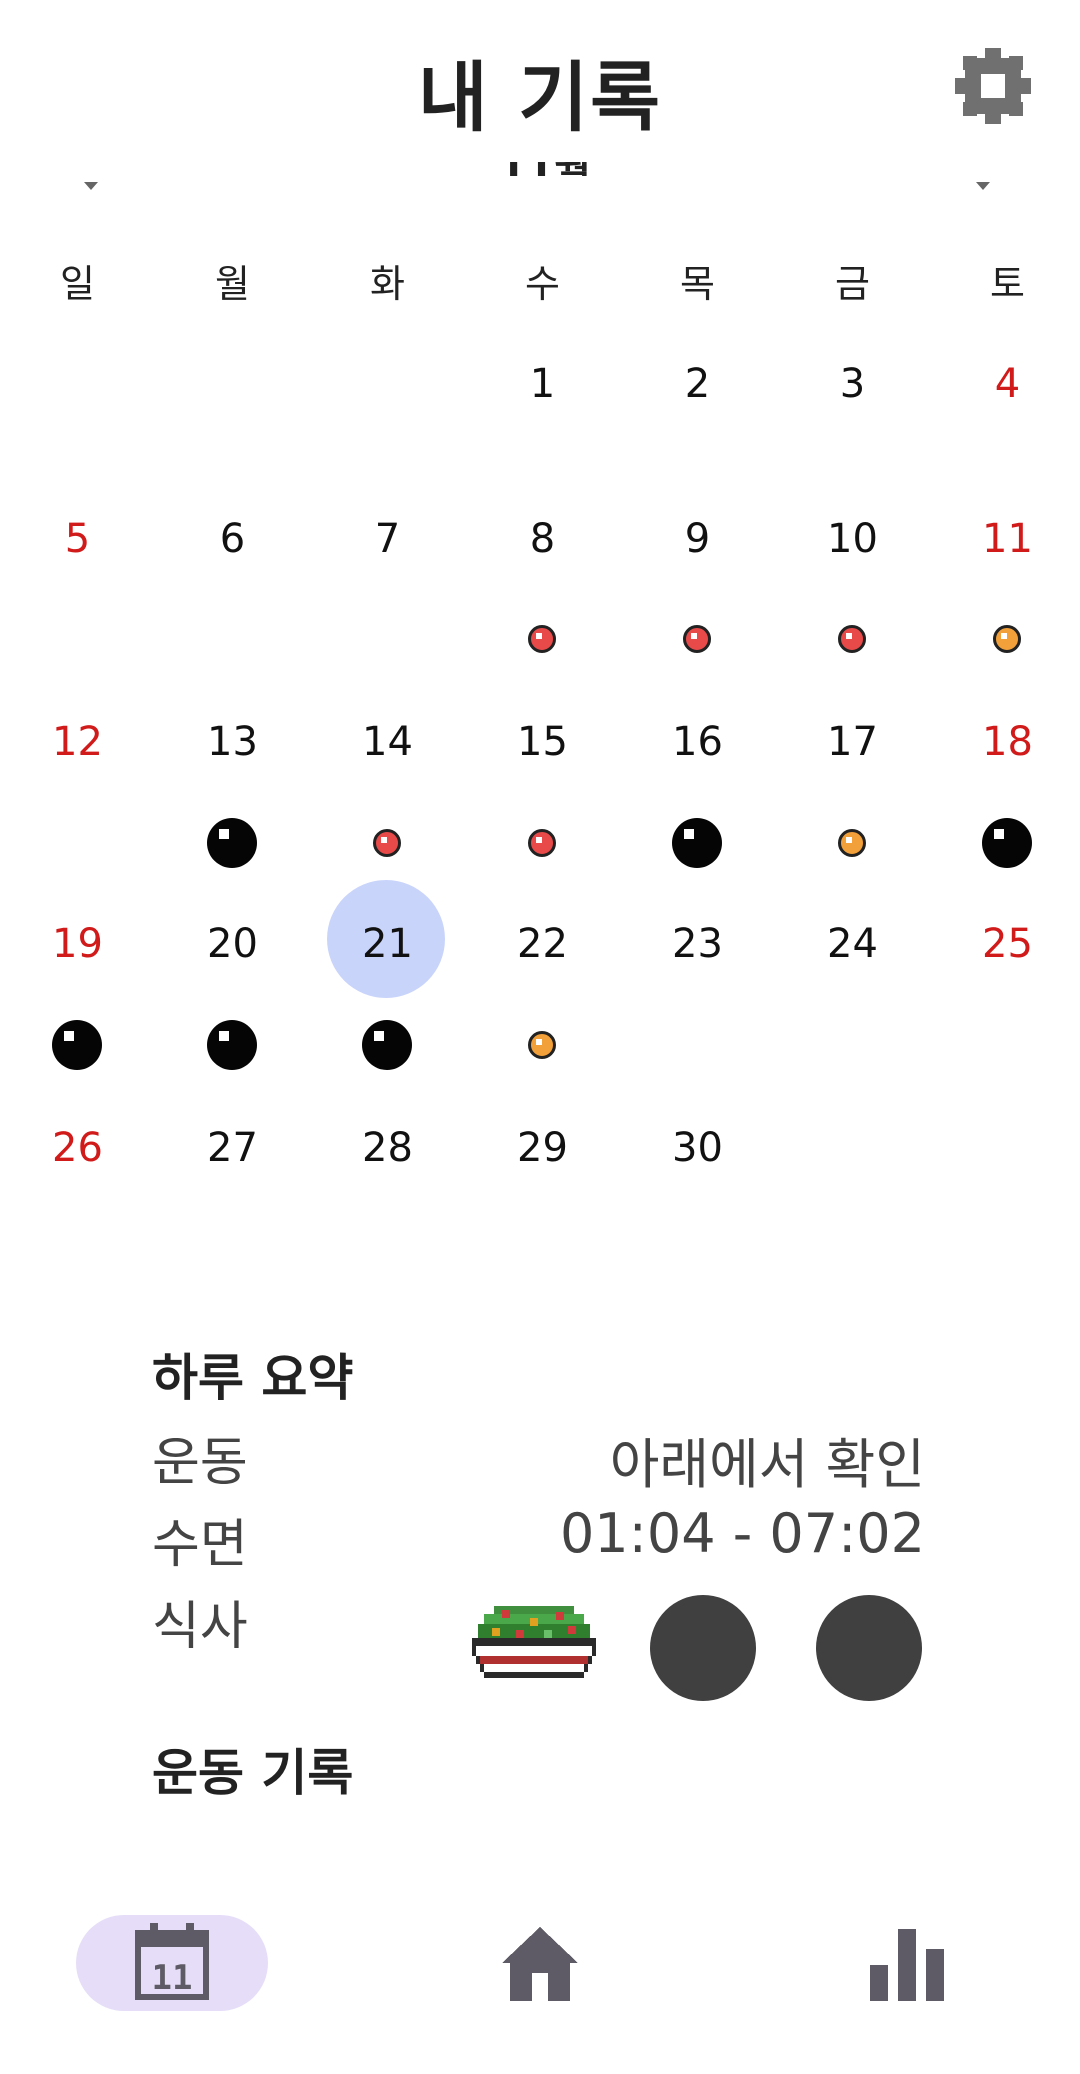  Describe the element at coordinates (540, 180) in the screenshot. I see `month-selector: 11월` at that location.